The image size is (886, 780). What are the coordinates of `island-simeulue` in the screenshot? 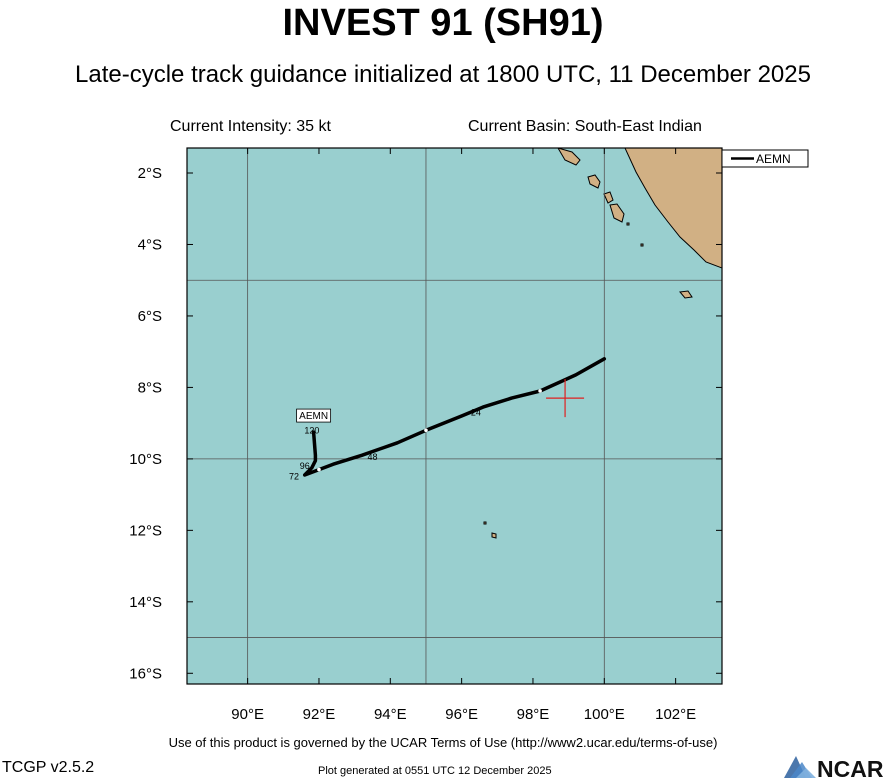 It's located at (569, 157).